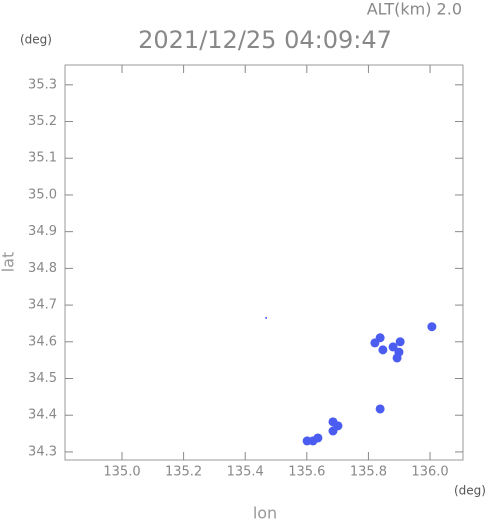 Image resolution: width=491 pixels, height=521 pixels. What do you see at coordinates (42, 84) in the screenshot?
I see `y-tick-label: 35.3` at bounding box center [42, 84].